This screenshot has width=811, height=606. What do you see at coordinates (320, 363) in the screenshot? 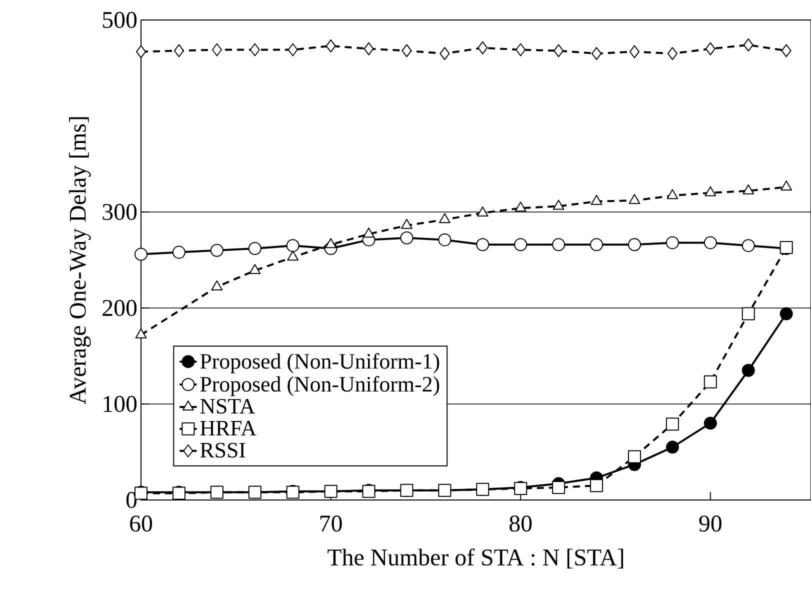
I see `legend-label: Proposed (Non-Uniform-1)` at bounding box center [320, 363].